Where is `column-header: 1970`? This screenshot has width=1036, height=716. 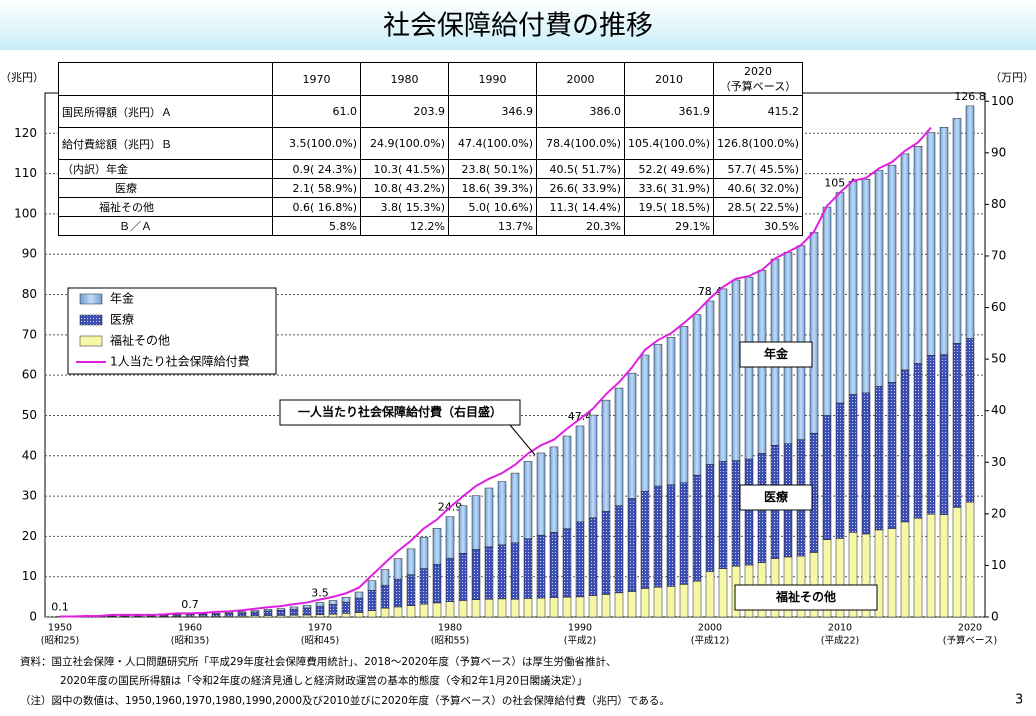
column-header: 1970 is located at coordinates (316, 79).